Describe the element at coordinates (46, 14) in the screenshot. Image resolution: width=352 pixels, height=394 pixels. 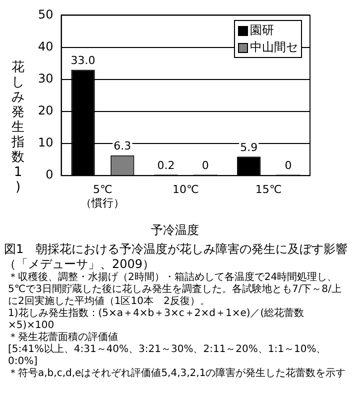
I see `y-tick-label: 50` at that location.